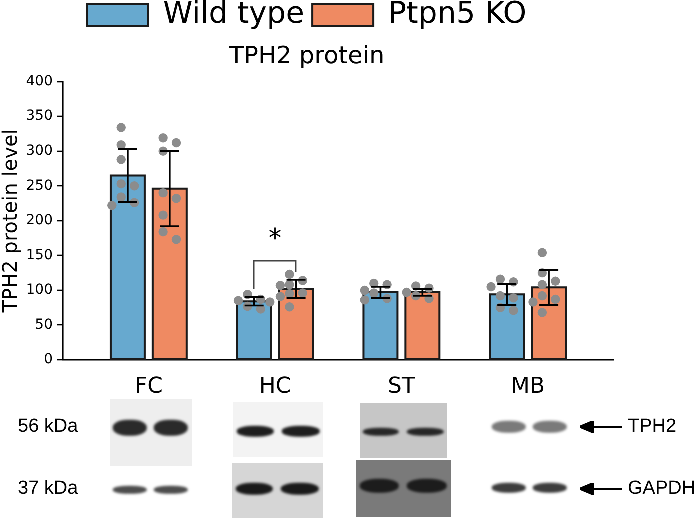 This screenshot has width=700, height=524. What do you see at coordinates (275, 239) in the screenshot?
I see `annotation: *` at bounding box center [275, 239].